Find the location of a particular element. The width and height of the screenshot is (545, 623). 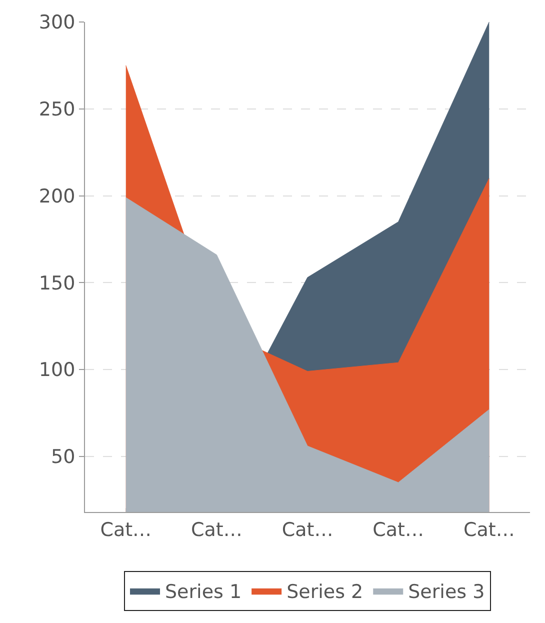

y-tick-label: 200 is located at coordinates (57, 196).